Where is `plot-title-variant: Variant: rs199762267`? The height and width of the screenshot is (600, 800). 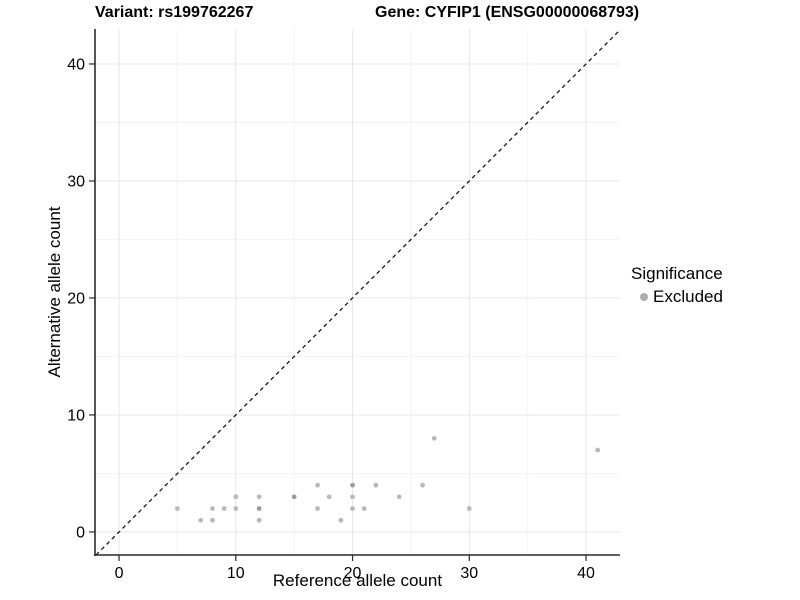
plot-title-variant: Variant: rs199762267 is located at coordinates (174, 12).